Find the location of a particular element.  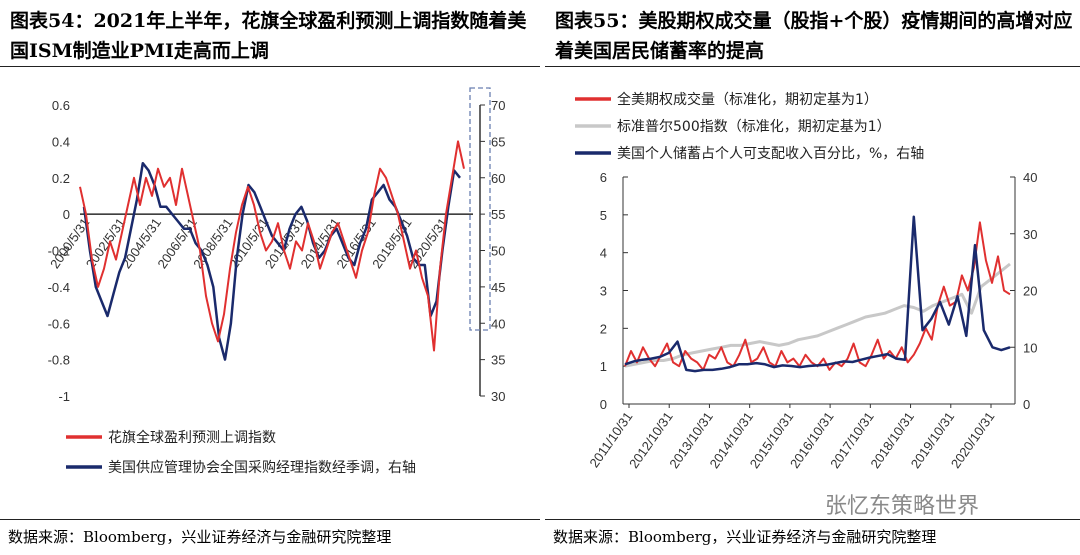

left-y-tick-label: -0.6 is located at coordinates (59, 323).